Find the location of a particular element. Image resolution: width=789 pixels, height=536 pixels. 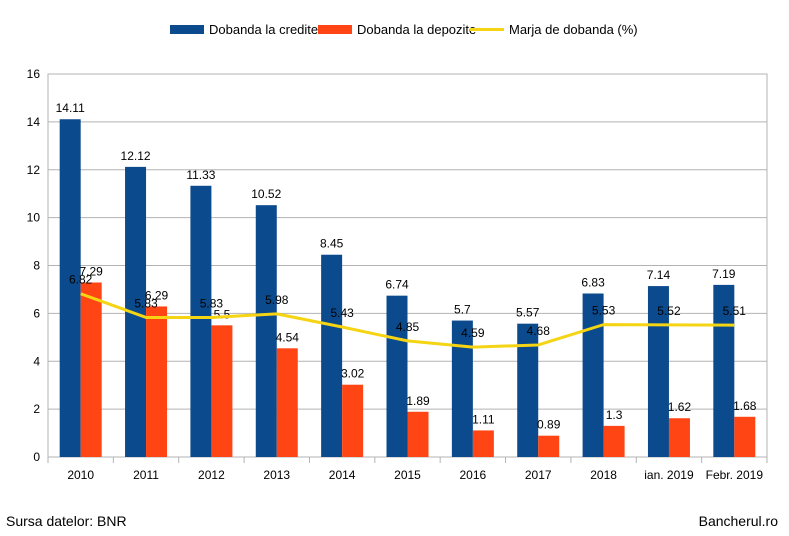

data-label-depozite: 1.89 is located at coordinates (418, 401).